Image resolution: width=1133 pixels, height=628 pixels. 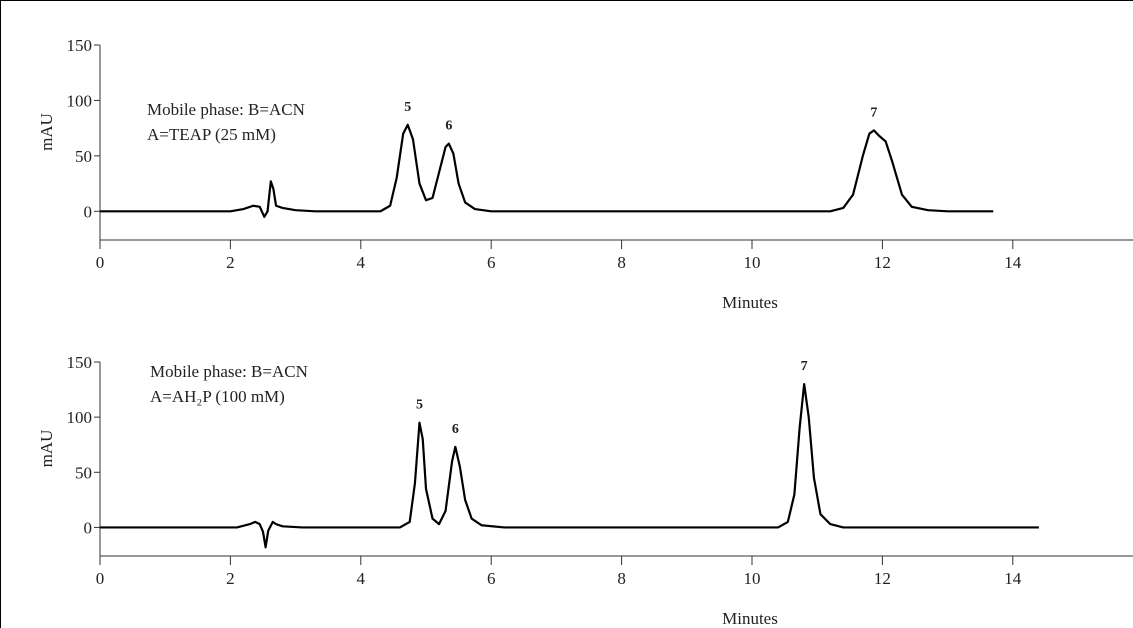 I want to click on trace, so click(x=547, y=170).